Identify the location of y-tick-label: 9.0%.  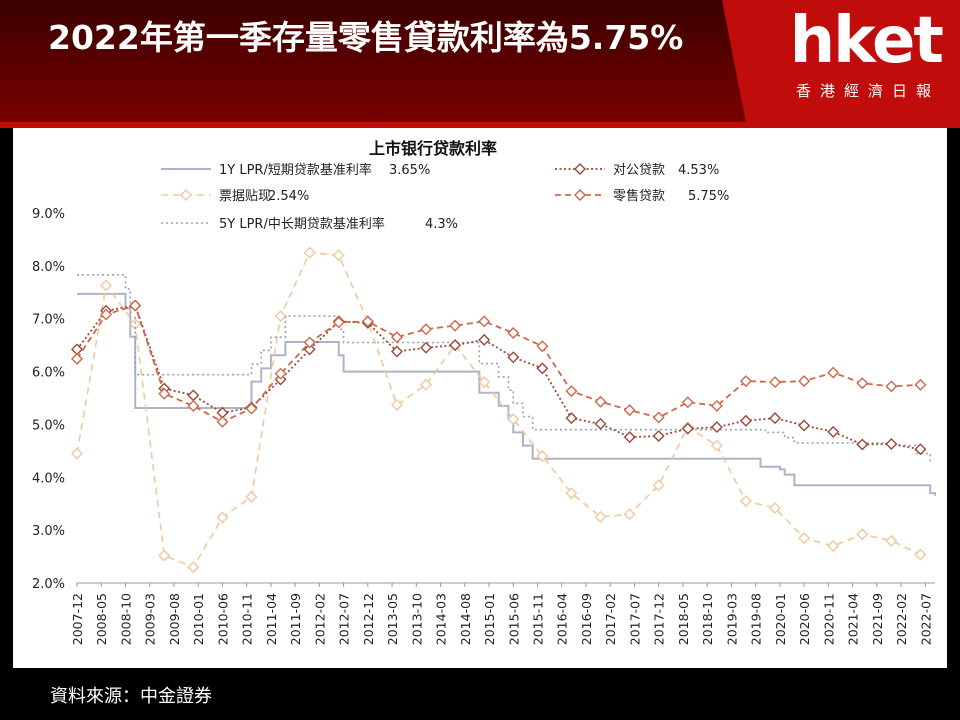
(48, 214).